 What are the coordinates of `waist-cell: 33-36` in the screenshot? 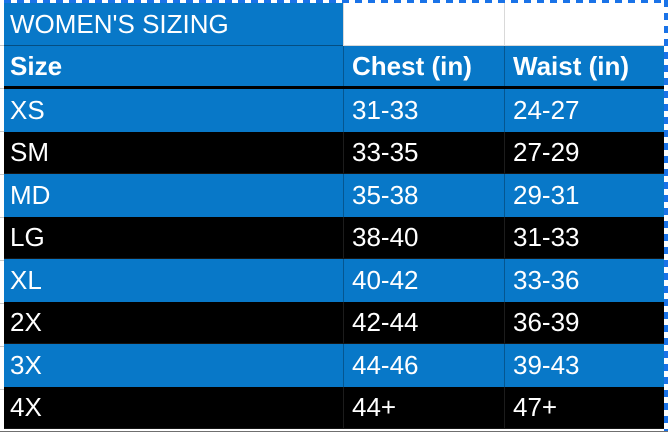 It's located at (586, 280).